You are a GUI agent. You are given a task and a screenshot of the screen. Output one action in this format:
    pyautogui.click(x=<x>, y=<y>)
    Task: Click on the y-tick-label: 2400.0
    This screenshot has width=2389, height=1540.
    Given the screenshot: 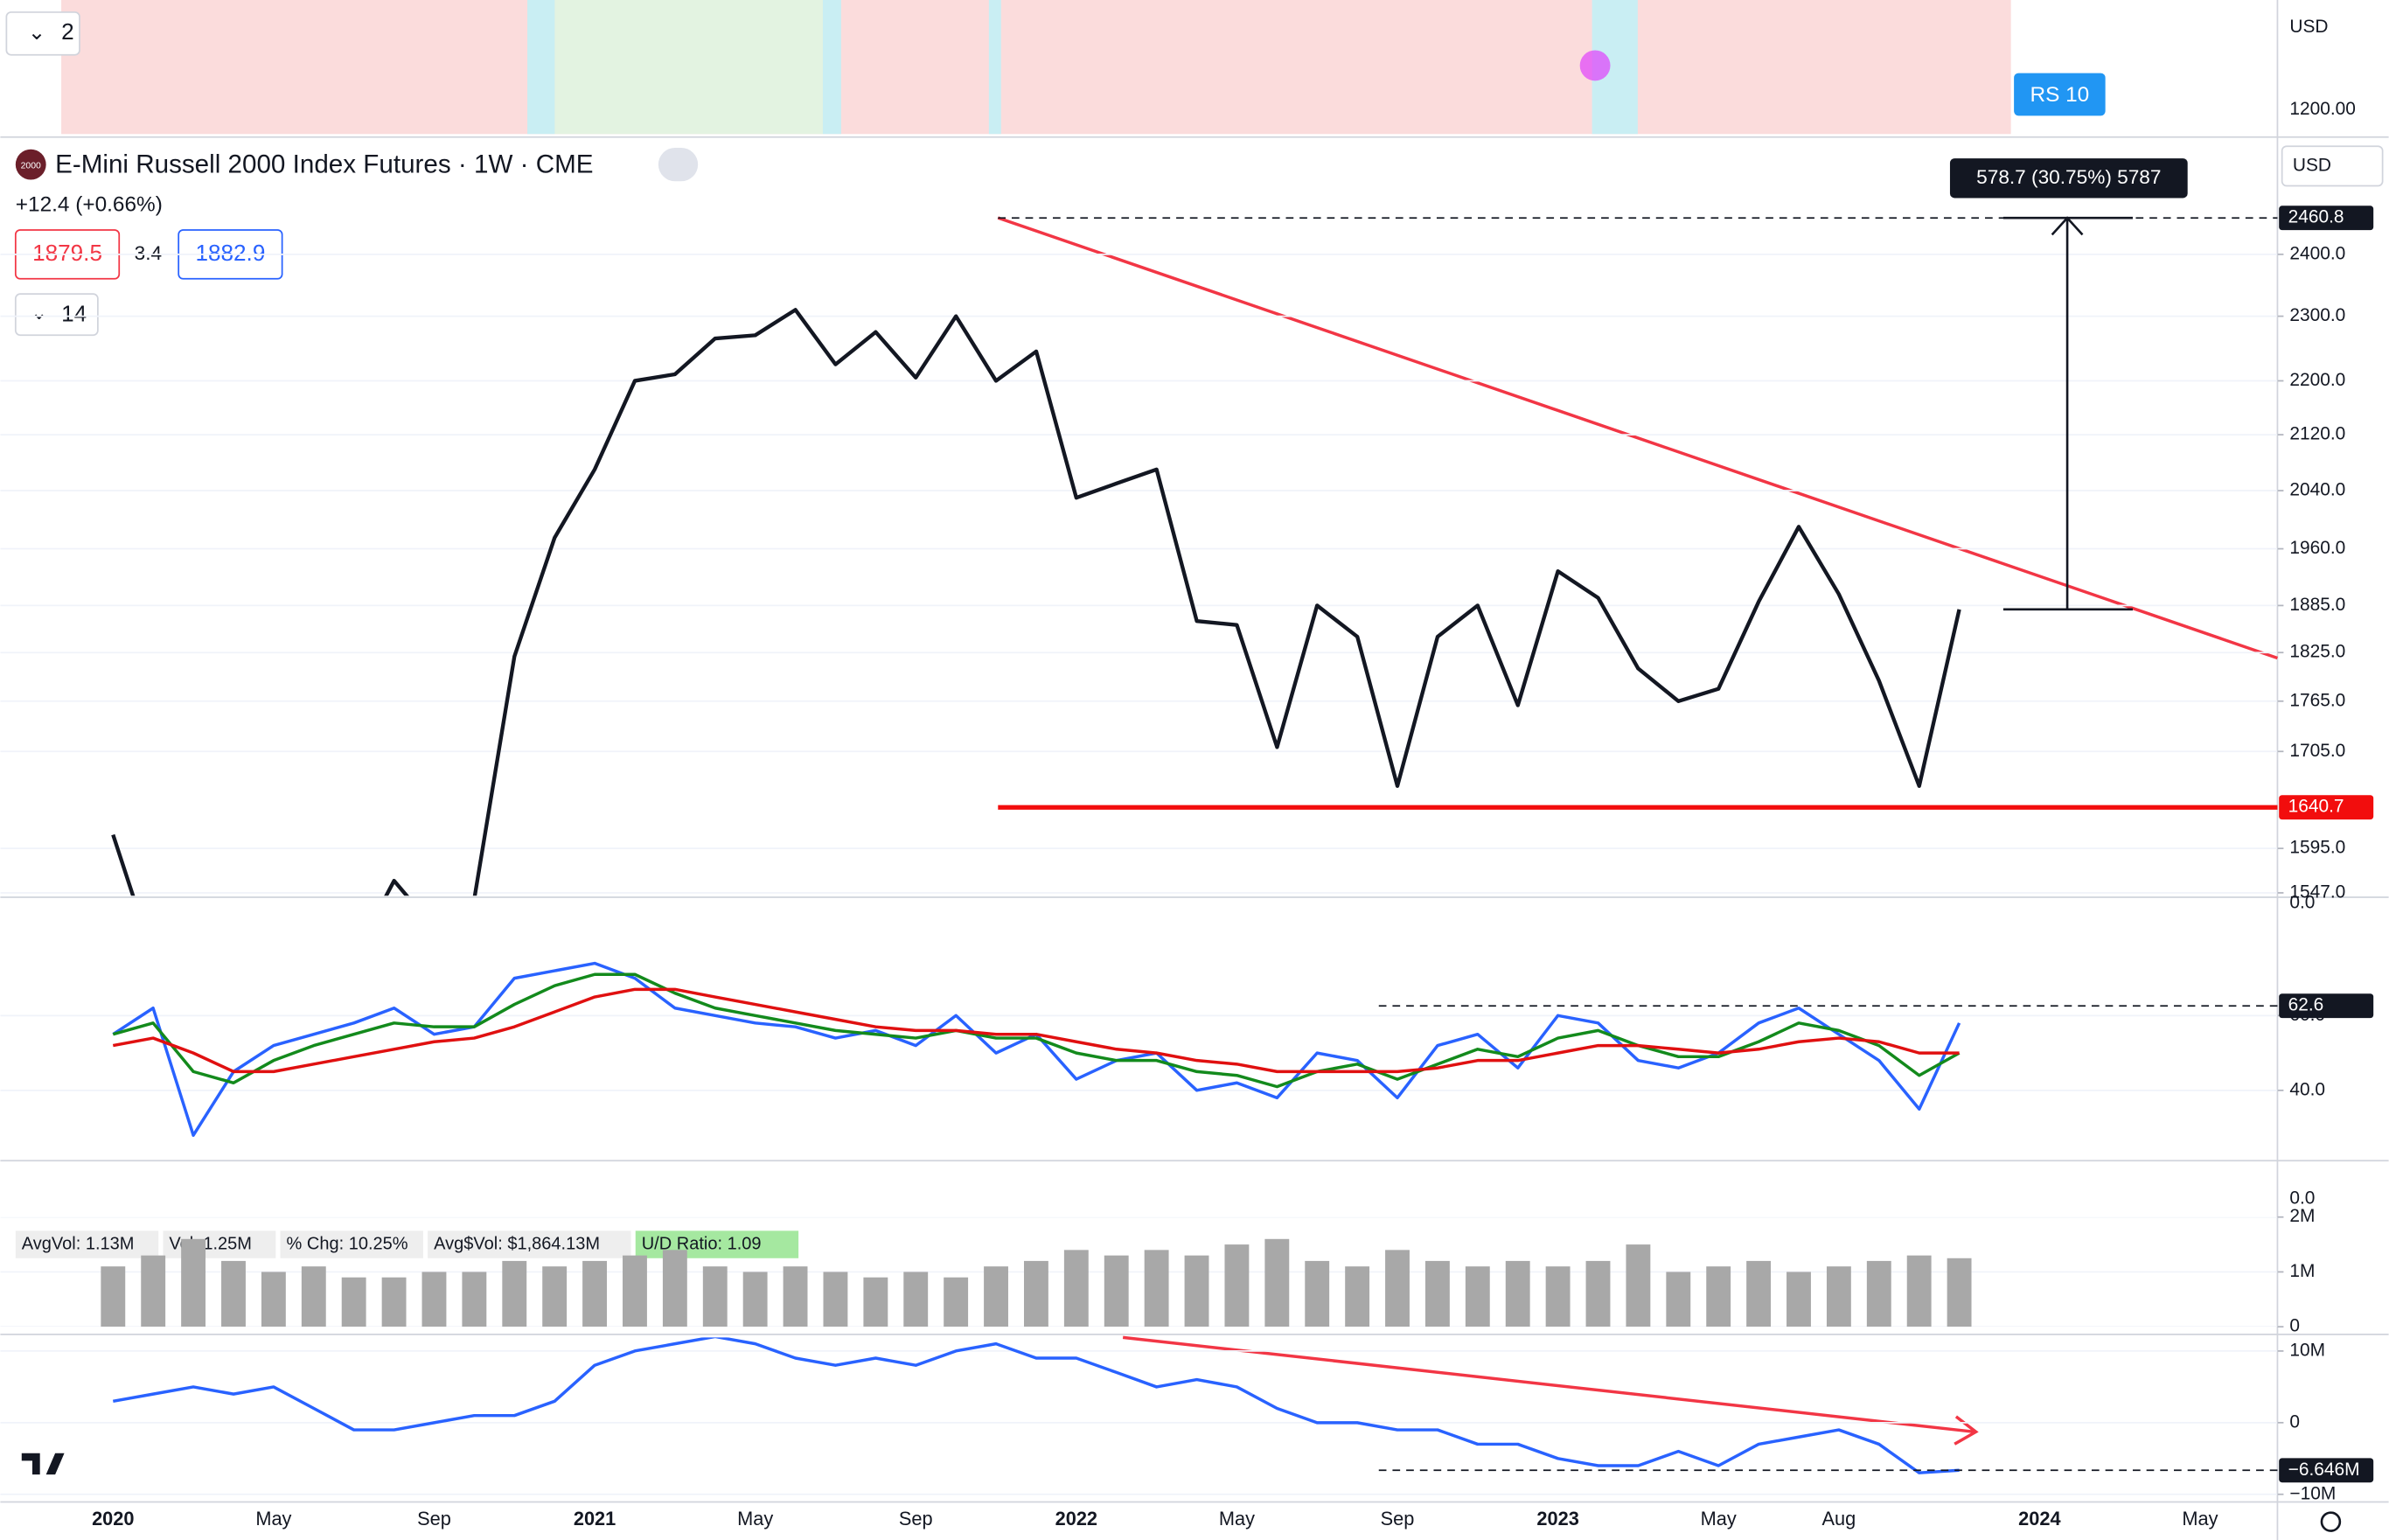 What is the action you would take?
    pyautogui.click(x=2317, y=253)
    